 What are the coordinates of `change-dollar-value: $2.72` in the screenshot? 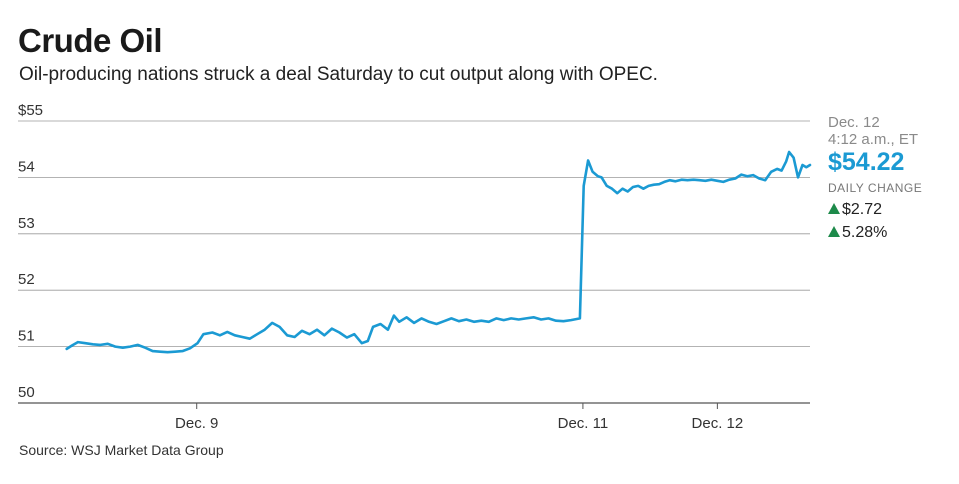 It's located at (862, 209).